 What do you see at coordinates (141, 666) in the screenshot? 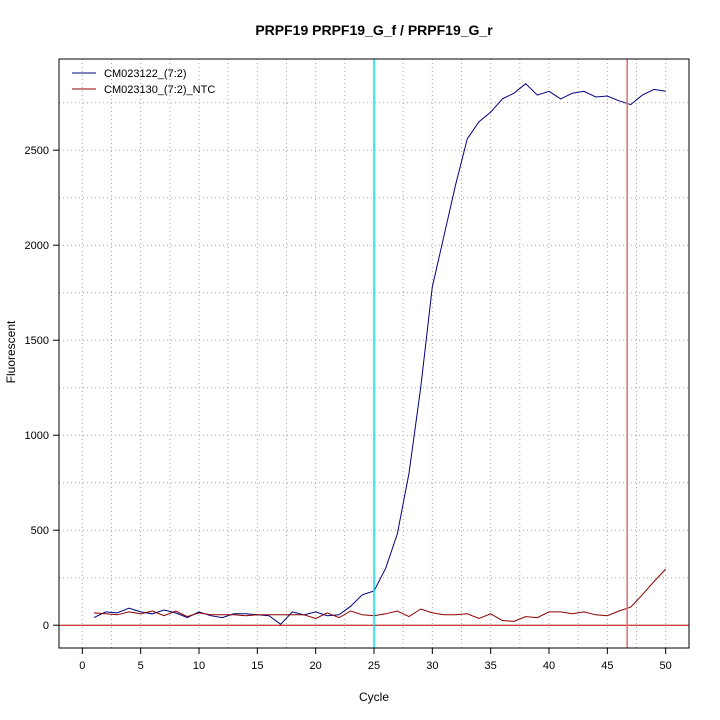
I see `x-tick-label: 5` at bounding box center [141, 666].